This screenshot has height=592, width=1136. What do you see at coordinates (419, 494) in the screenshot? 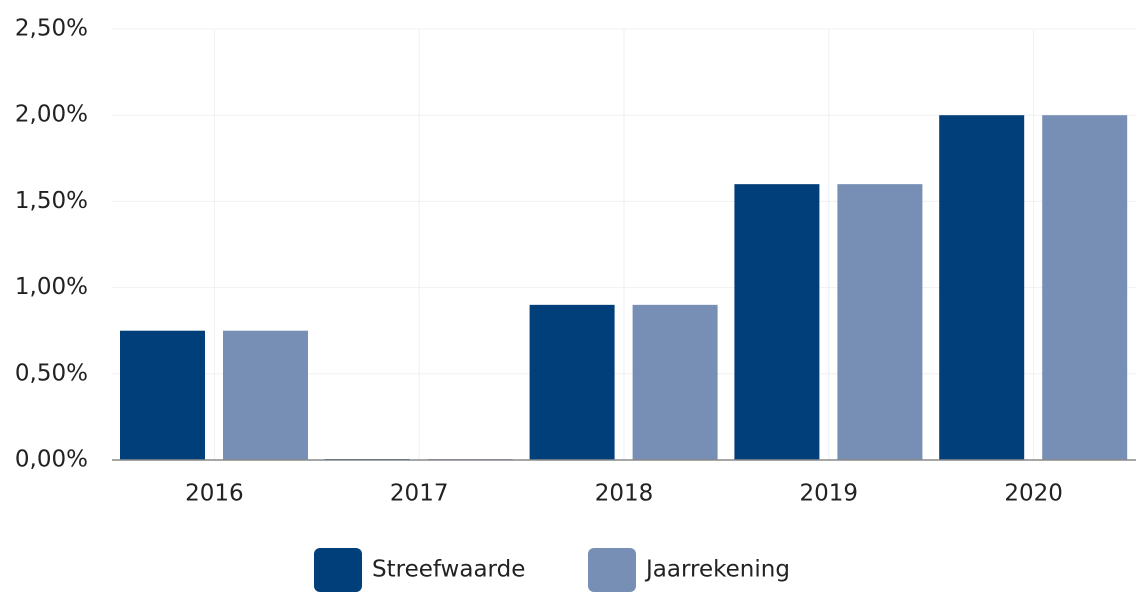
I see `x-tick-label: 2017` at bounding box center [419, 494].